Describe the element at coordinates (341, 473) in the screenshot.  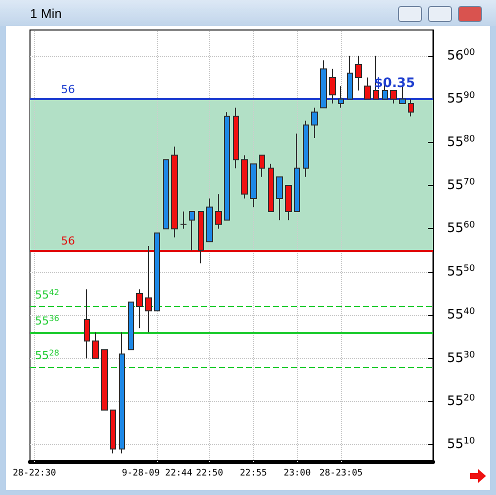
I see `x-tick-label: 28-23:05` at that location.